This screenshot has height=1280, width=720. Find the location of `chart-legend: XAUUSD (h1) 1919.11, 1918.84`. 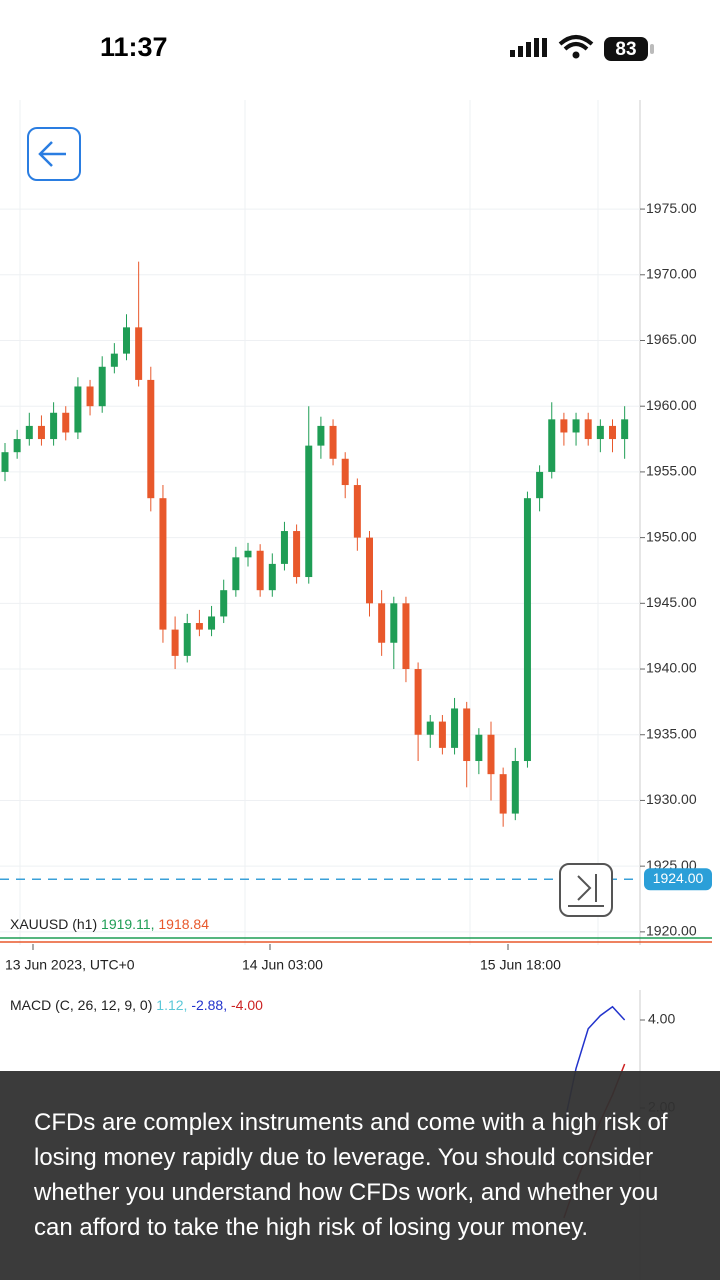

chart-legend: XAUUSD (h1) 1919.11, 1918.84 is located at coordinates (109, 924).